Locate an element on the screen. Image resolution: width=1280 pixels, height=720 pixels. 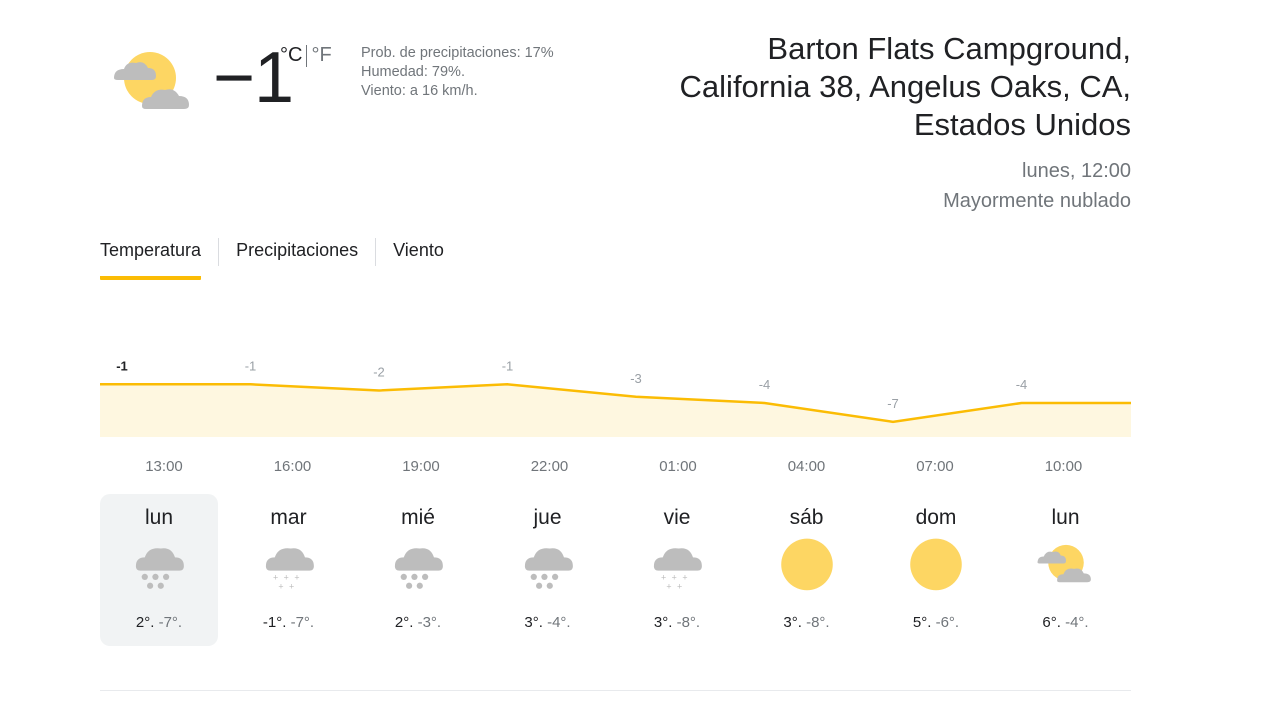
location-line-1: Barton Flats Campground, is located at coordinates (949, 48).